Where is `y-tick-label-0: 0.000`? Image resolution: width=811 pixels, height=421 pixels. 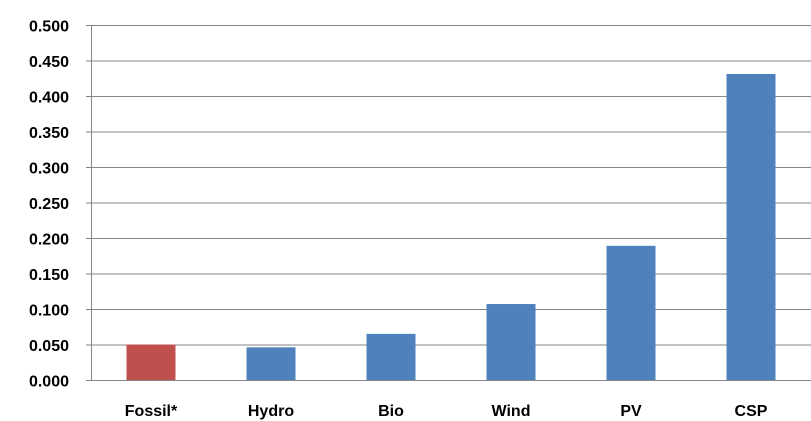
y-tick-label-0: 0.000 is located at coordinates (49, 382).